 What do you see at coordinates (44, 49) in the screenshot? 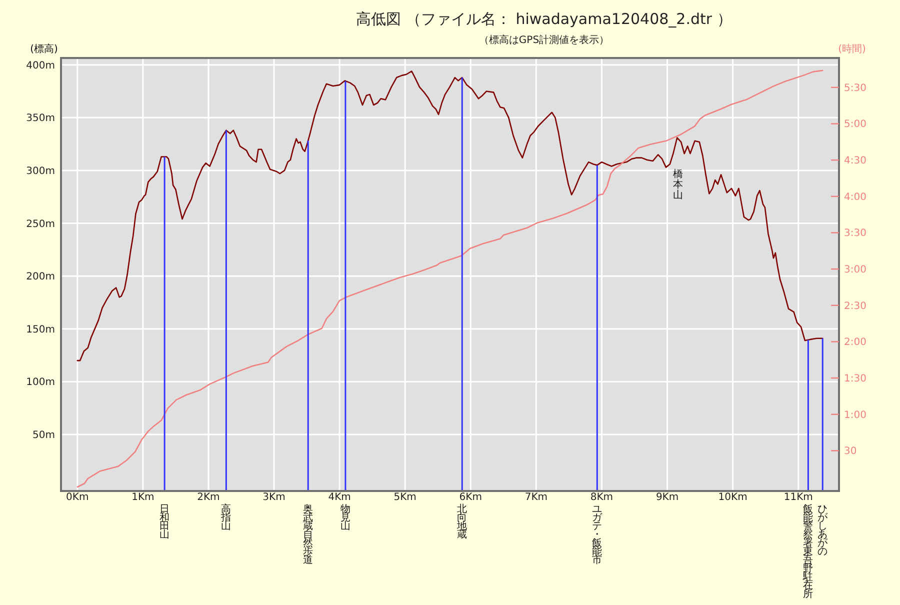
I see `y-axis-title: (標高)` at bounding box center [44, 49].